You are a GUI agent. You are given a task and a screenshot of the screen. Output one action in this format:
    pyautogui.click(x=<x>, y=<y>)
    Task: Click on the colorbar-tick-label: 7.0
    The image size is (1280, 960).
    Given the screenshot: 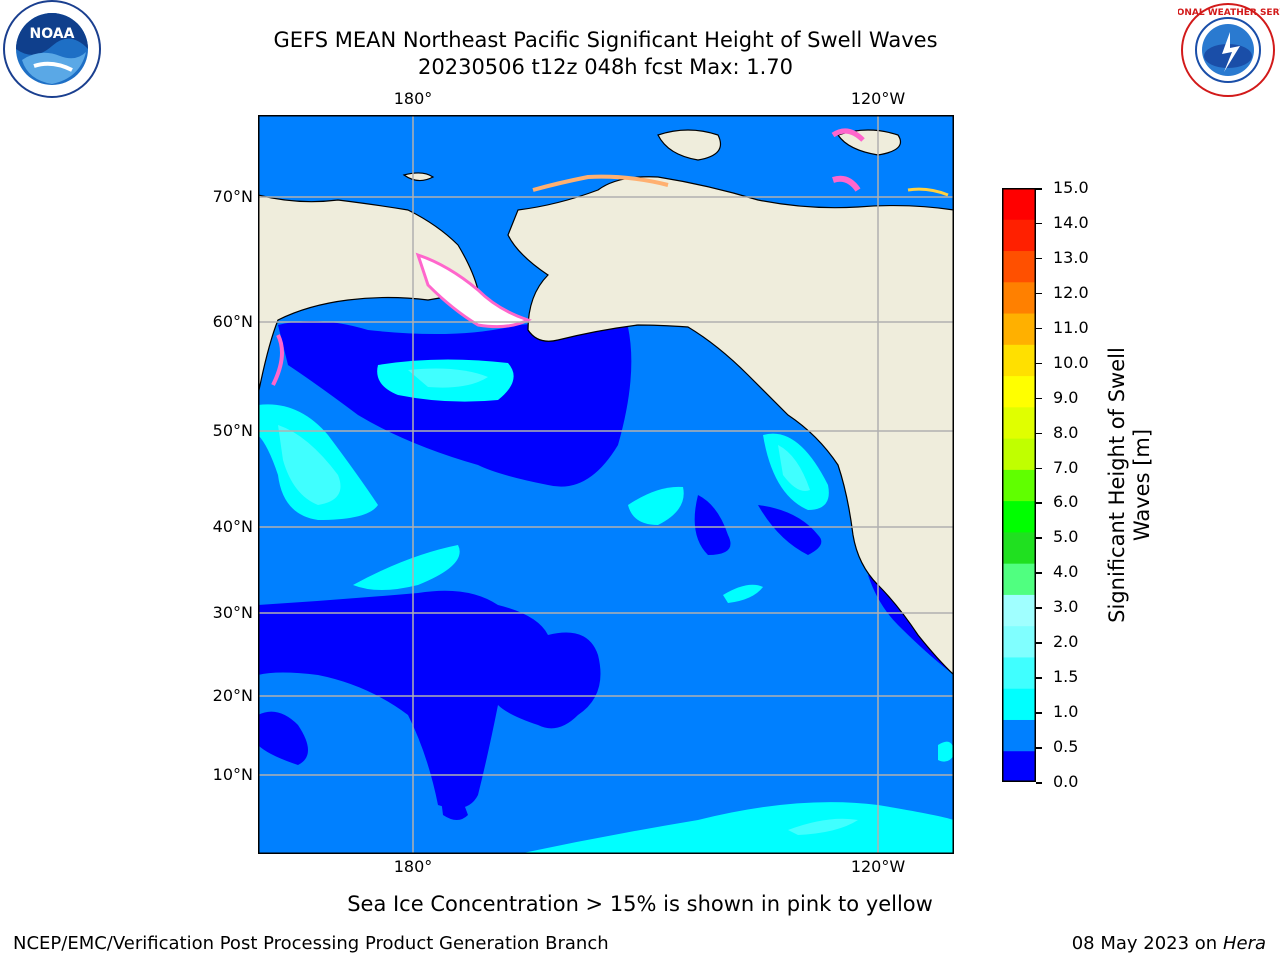 What is the action you would take?
    pyautogui.click(x=1066, y=467)
    